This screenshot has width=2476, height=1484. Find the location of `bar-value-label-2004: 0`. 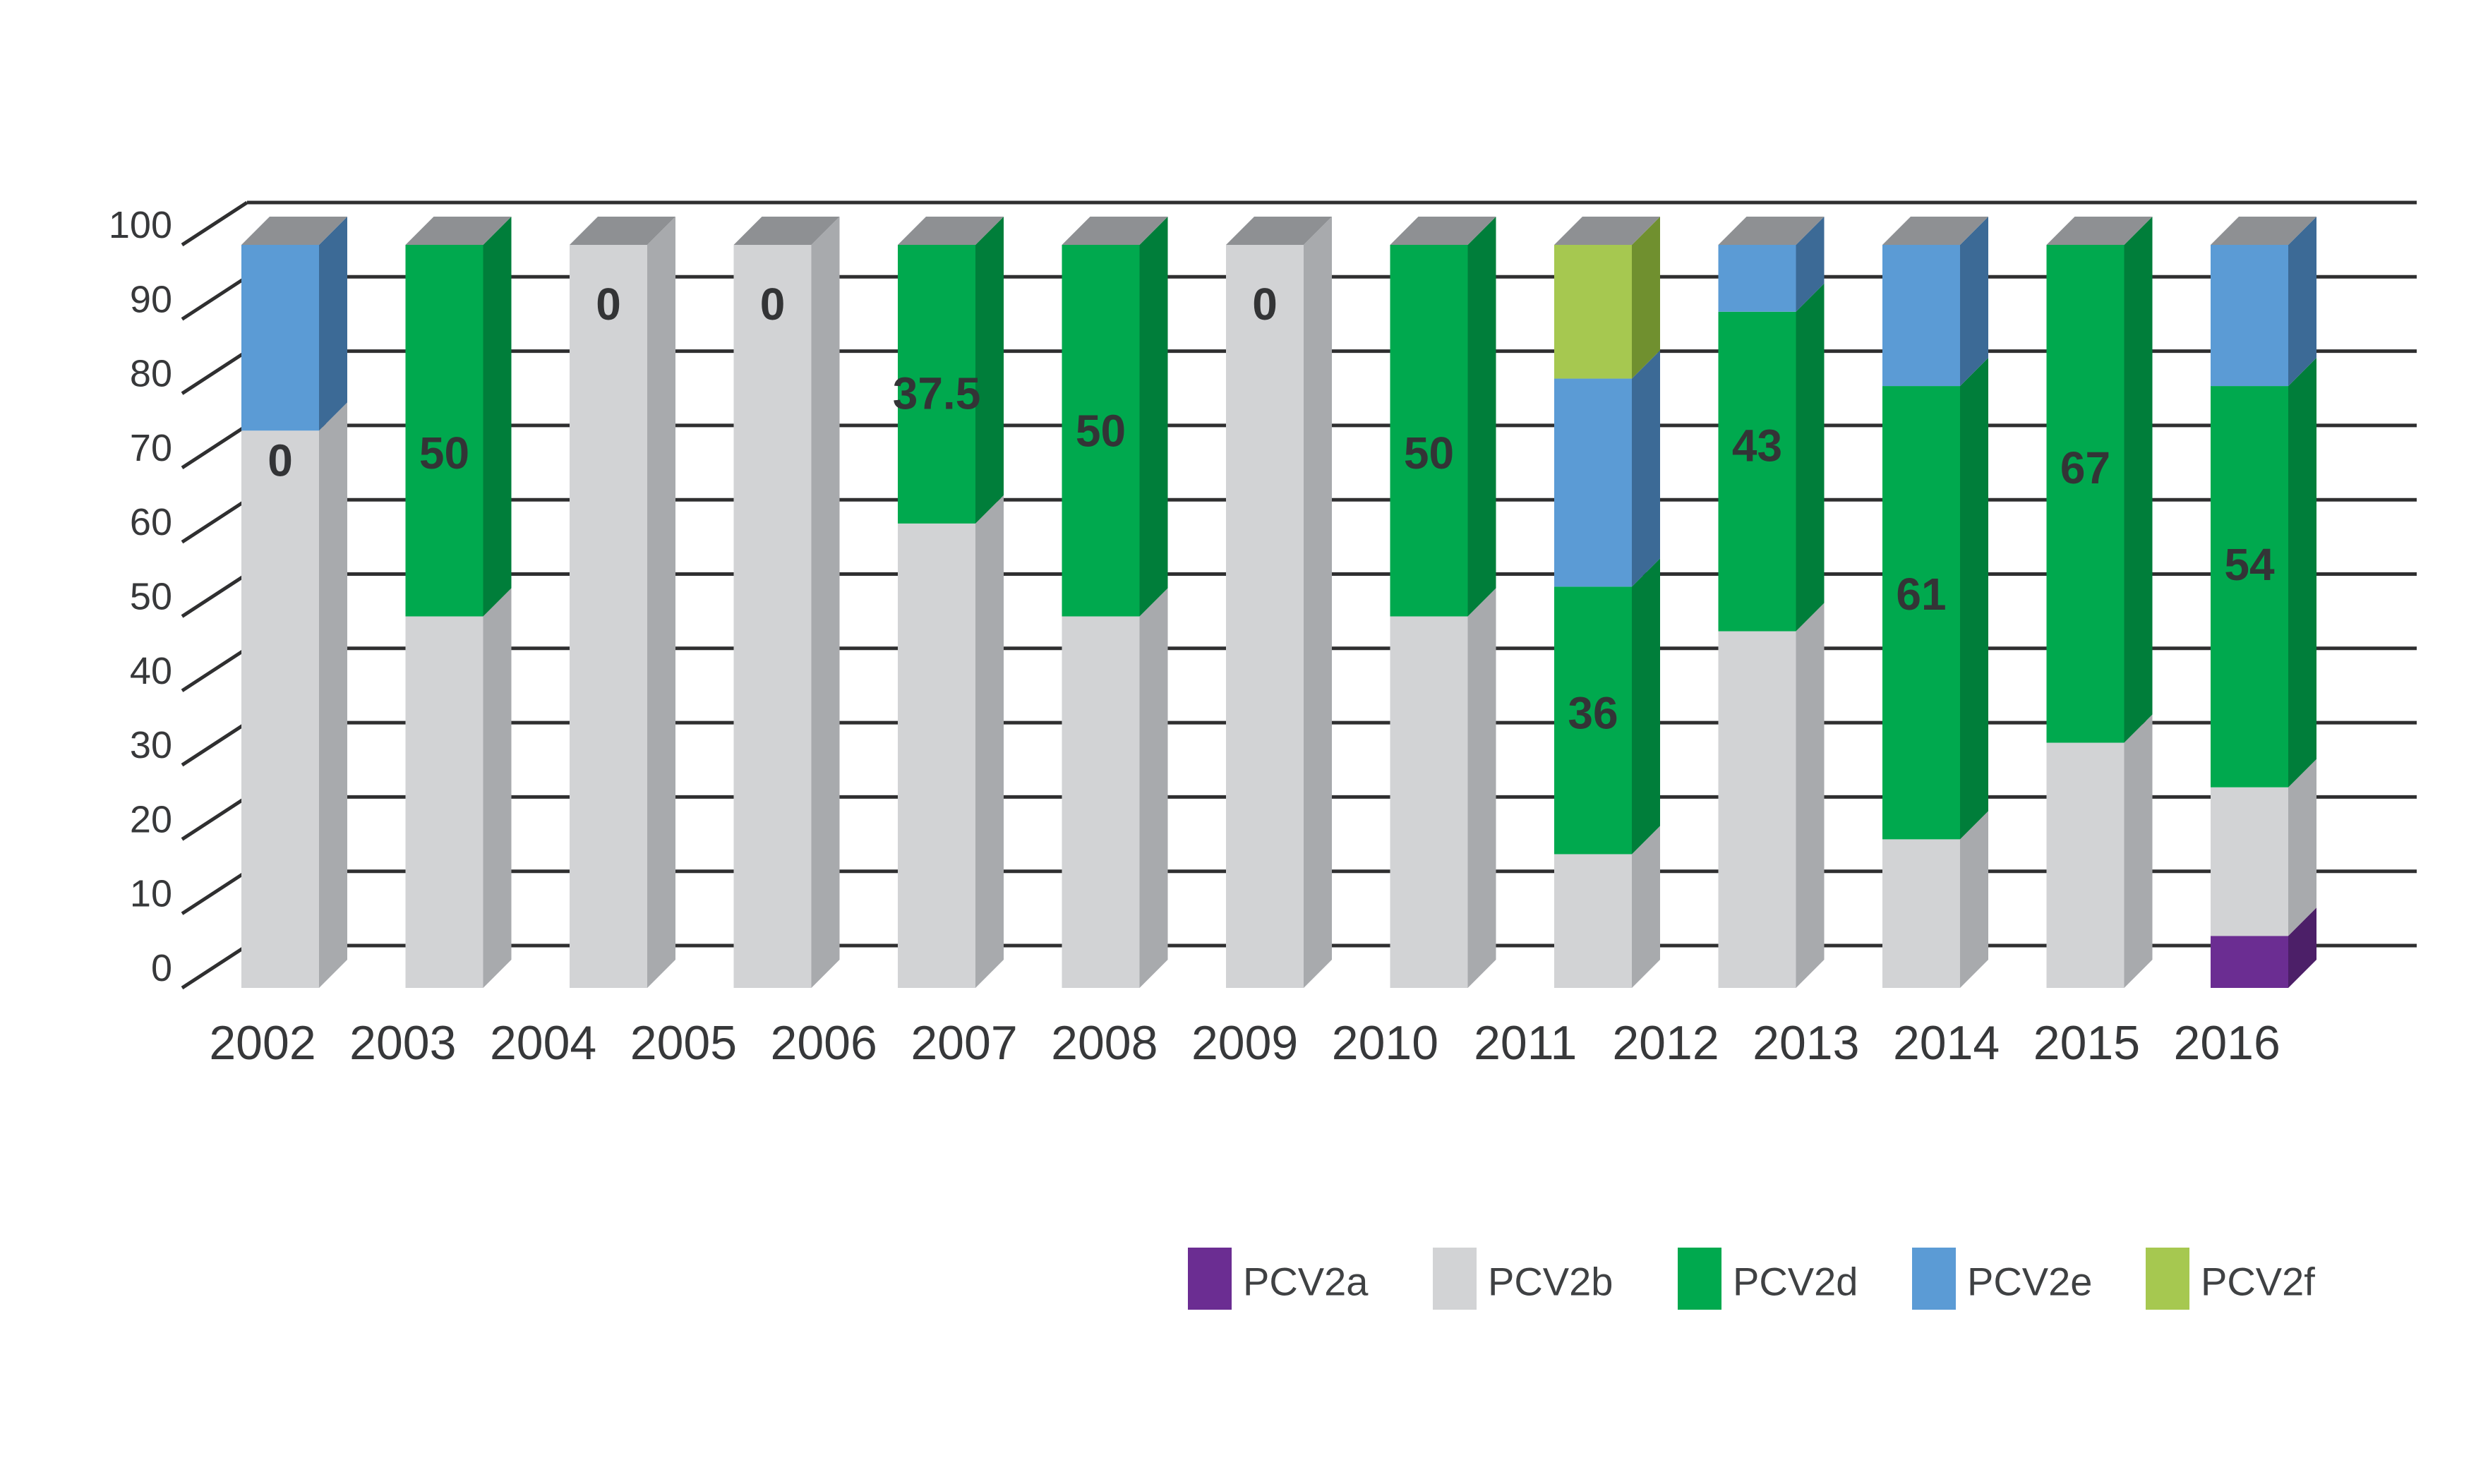

bar-value-label-2004: 0 is located at coordinates (608, 304).